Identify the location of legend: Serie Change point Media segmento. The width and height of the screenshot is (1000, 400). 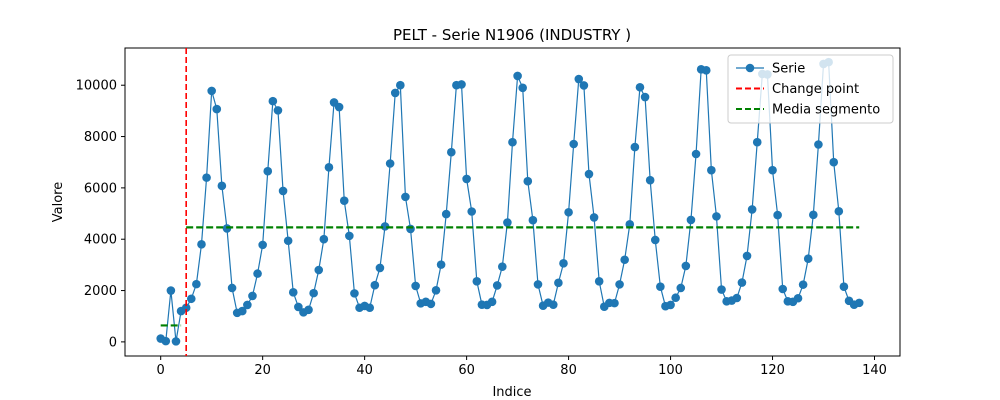
(810, 89).